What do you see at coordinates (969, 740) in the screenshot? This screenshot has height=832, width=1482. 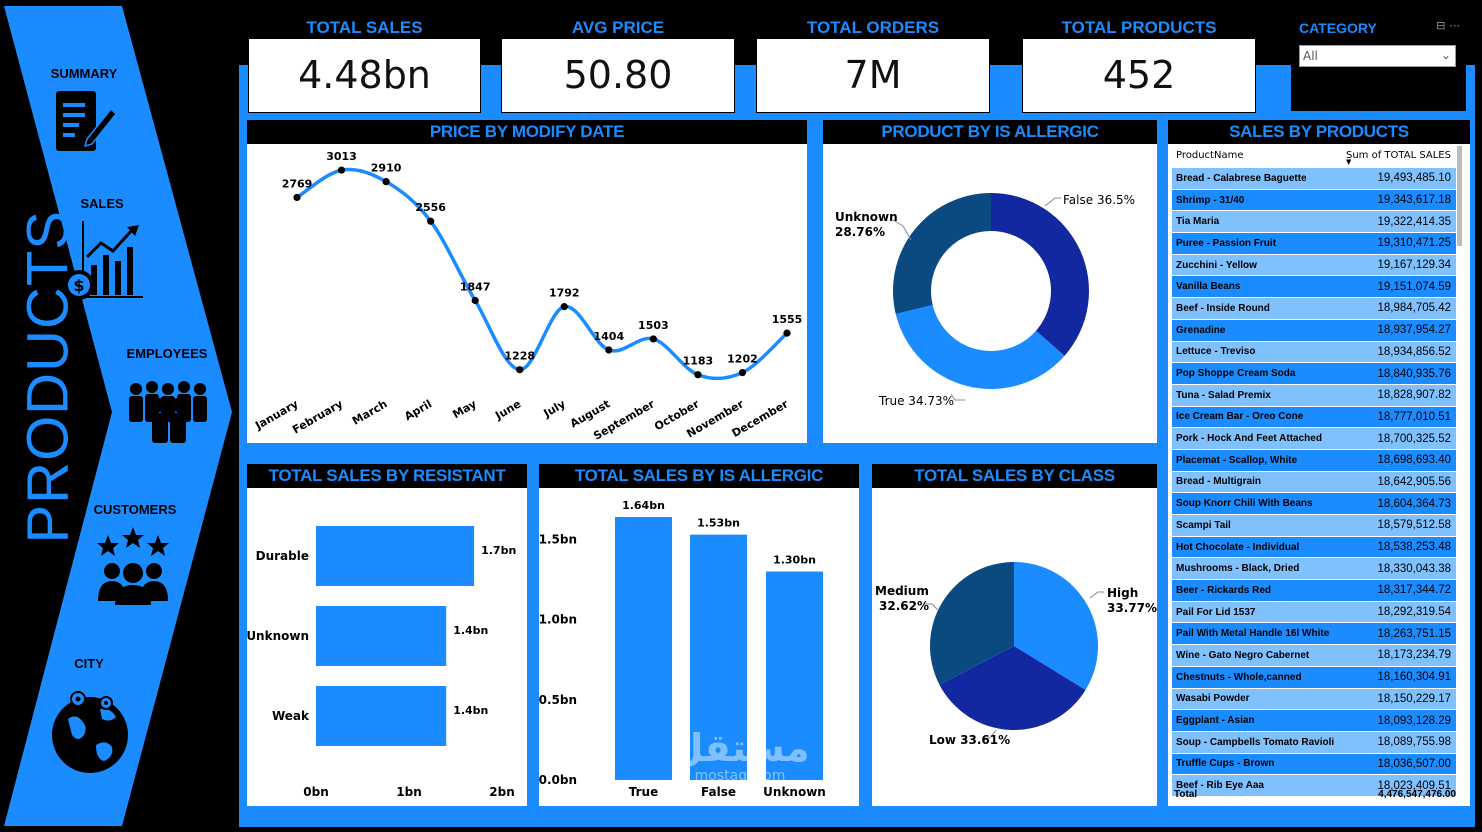 I see `class-label-low: Low 33.61%` at bounding box center [969, 740].